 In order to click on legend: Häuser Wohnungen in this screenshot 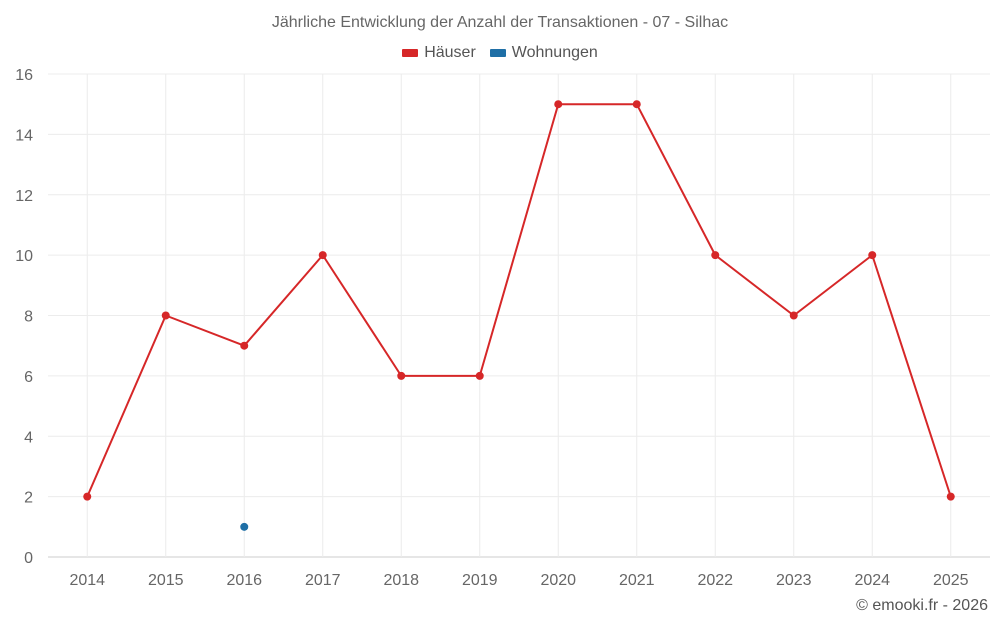, I will do `click(500, 53)`.